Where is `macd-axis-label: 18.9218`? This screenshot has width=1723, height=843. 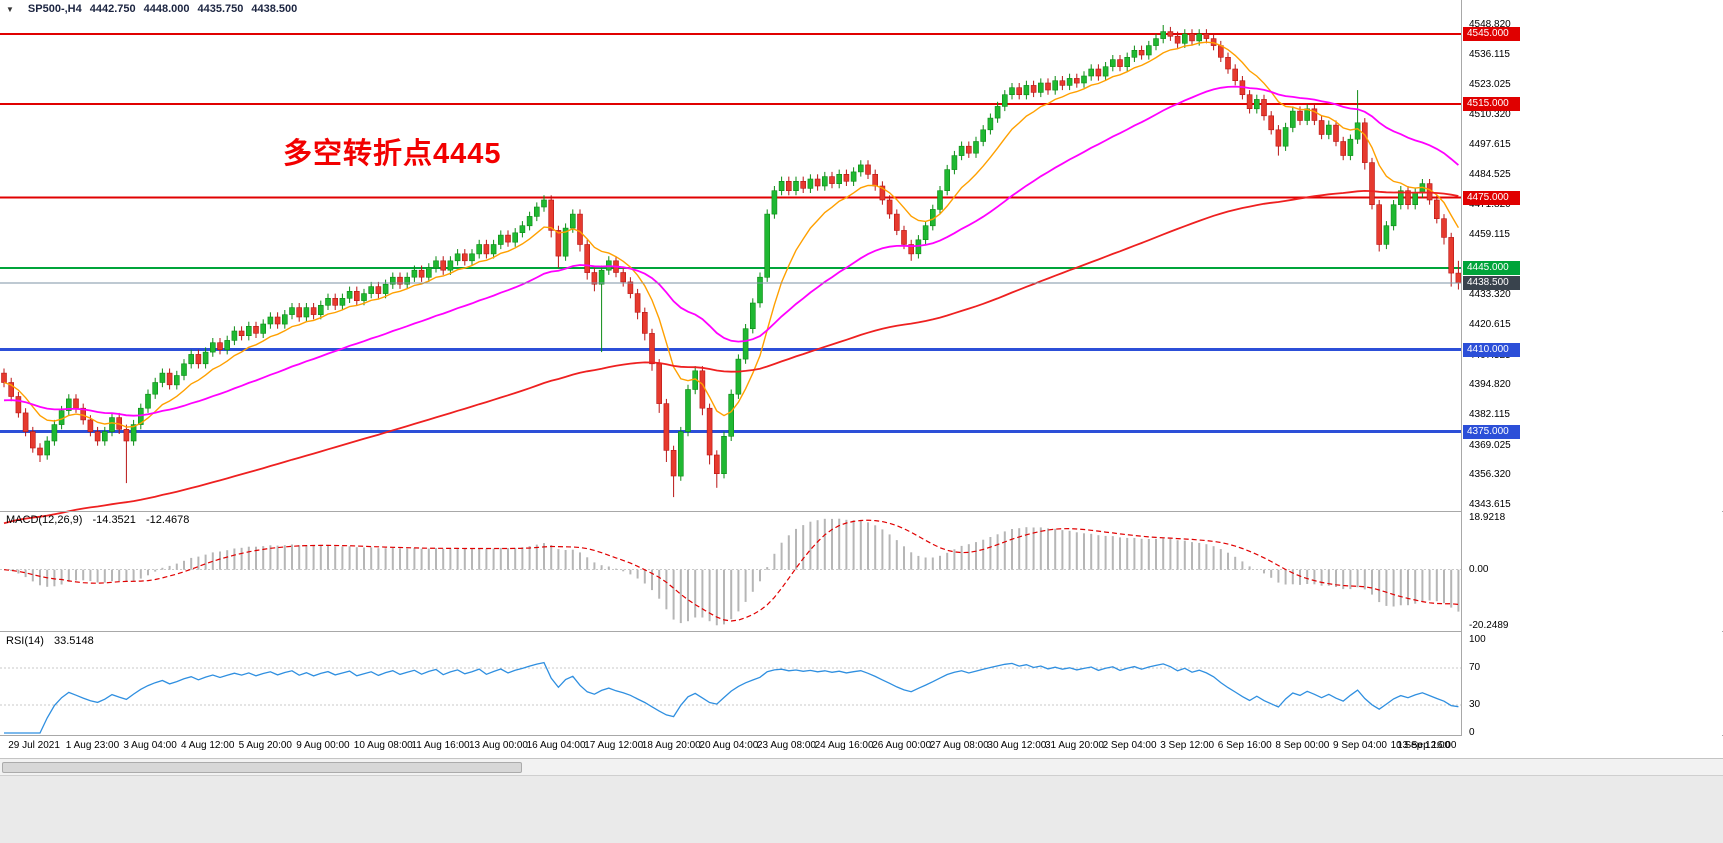
macd-axis-label: 18.9218 is located at coordinates (1487, 517).